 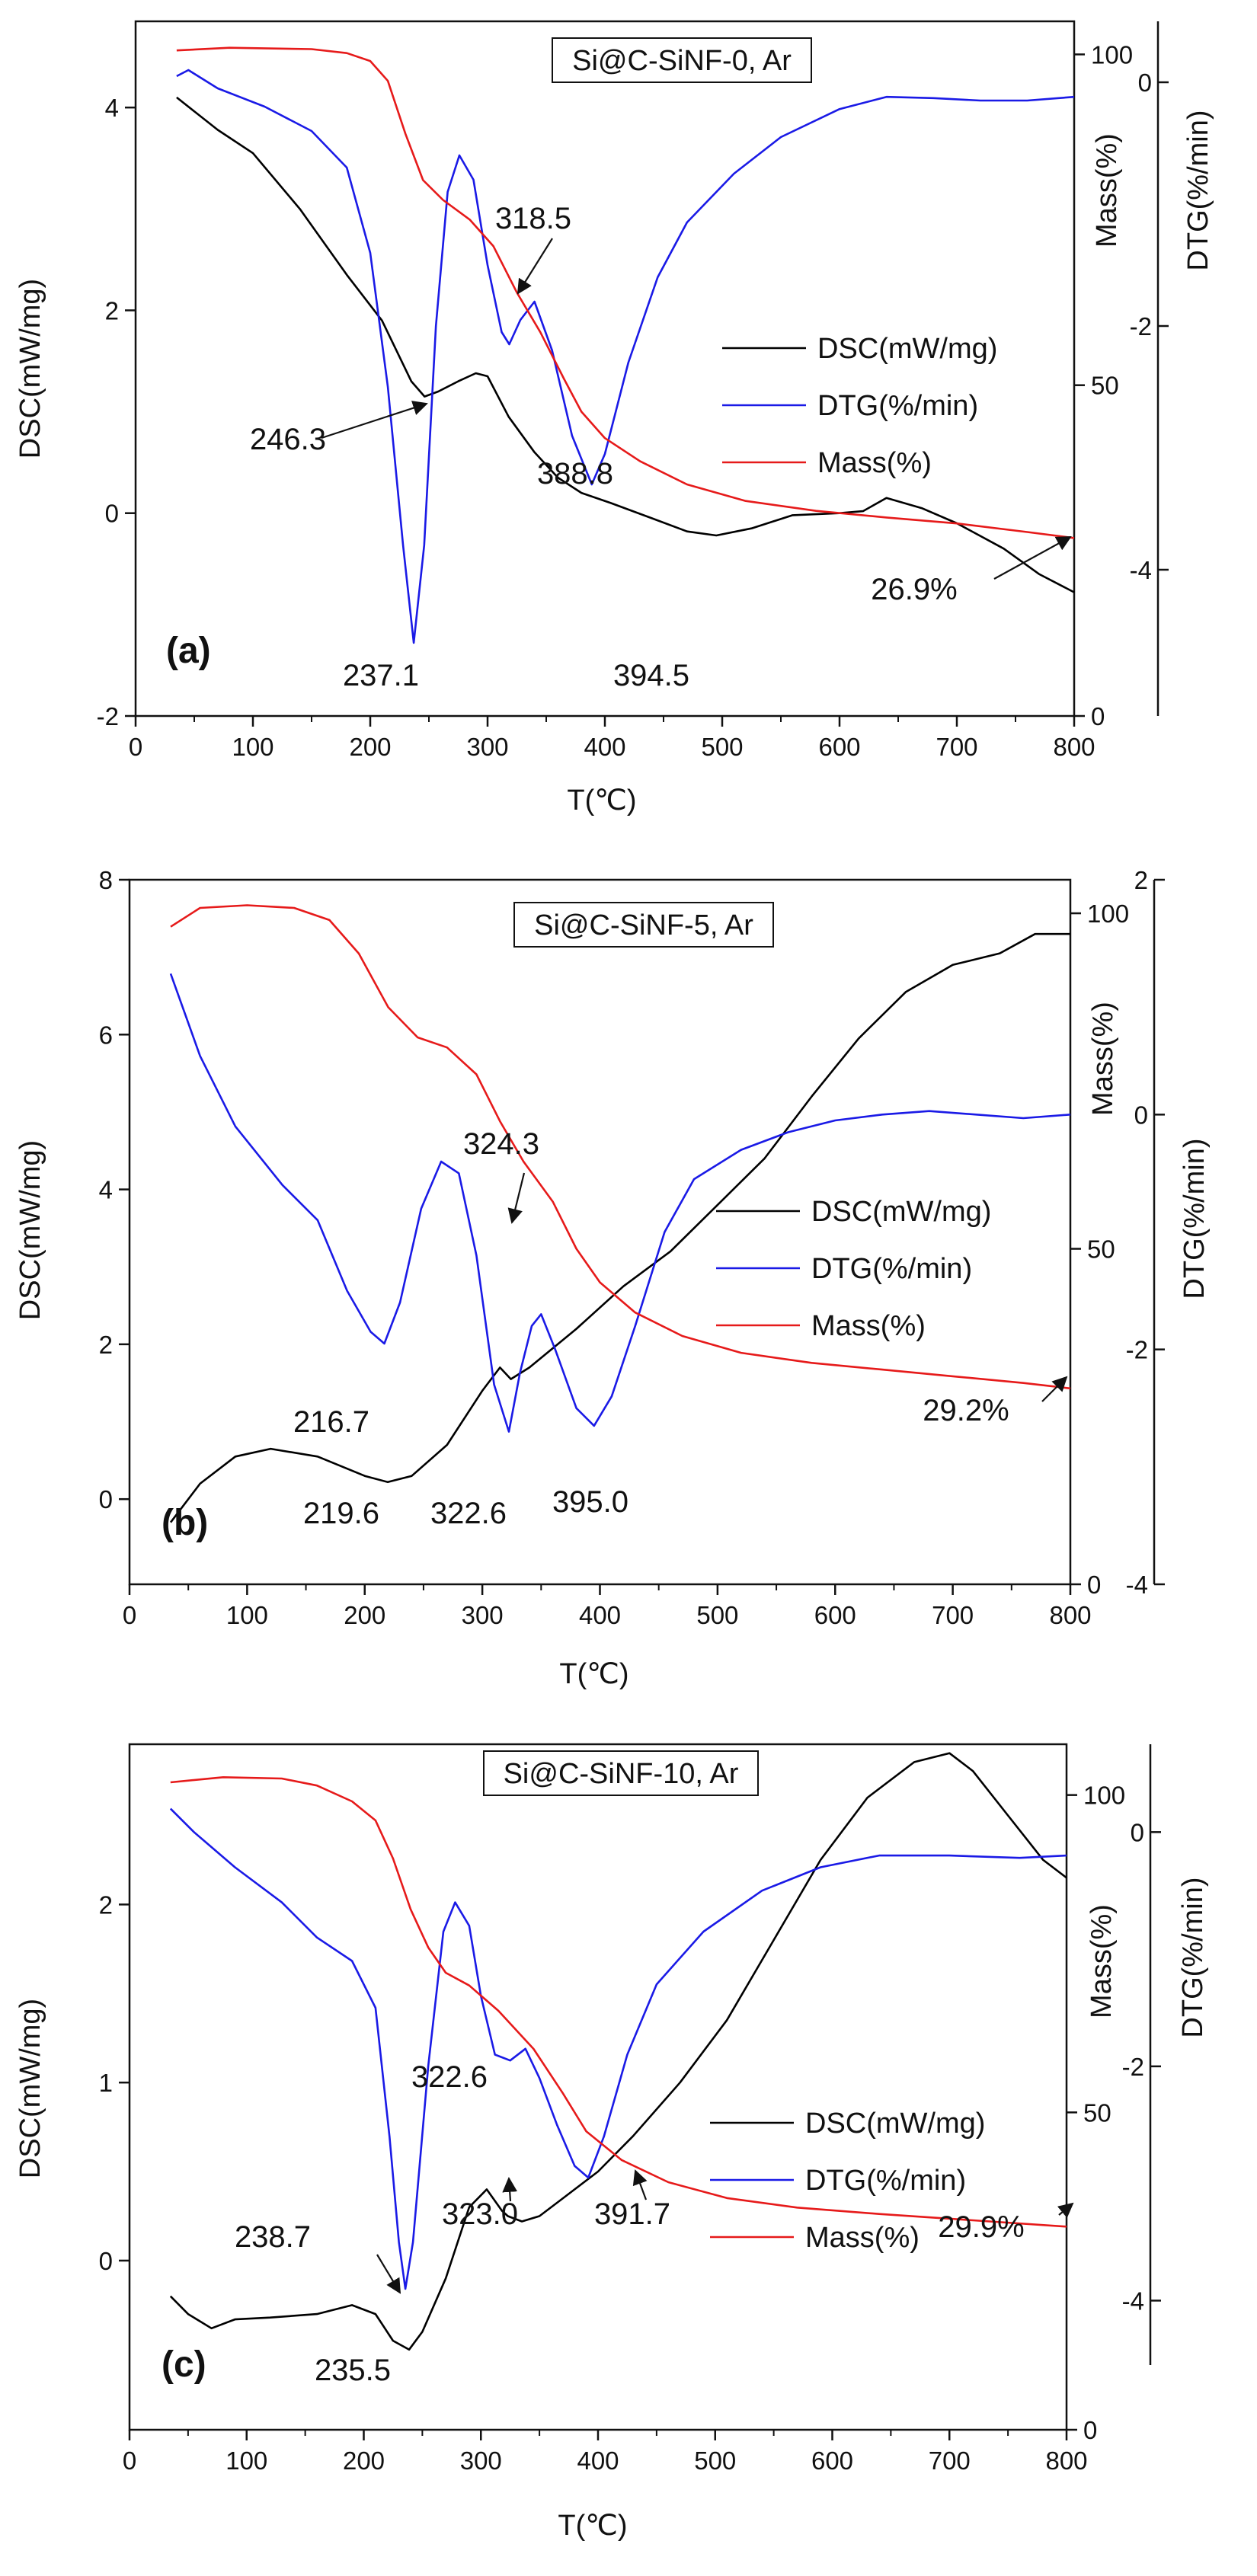 I want to click on dsc-tick-label: 6, so click(x=106, y=1035).